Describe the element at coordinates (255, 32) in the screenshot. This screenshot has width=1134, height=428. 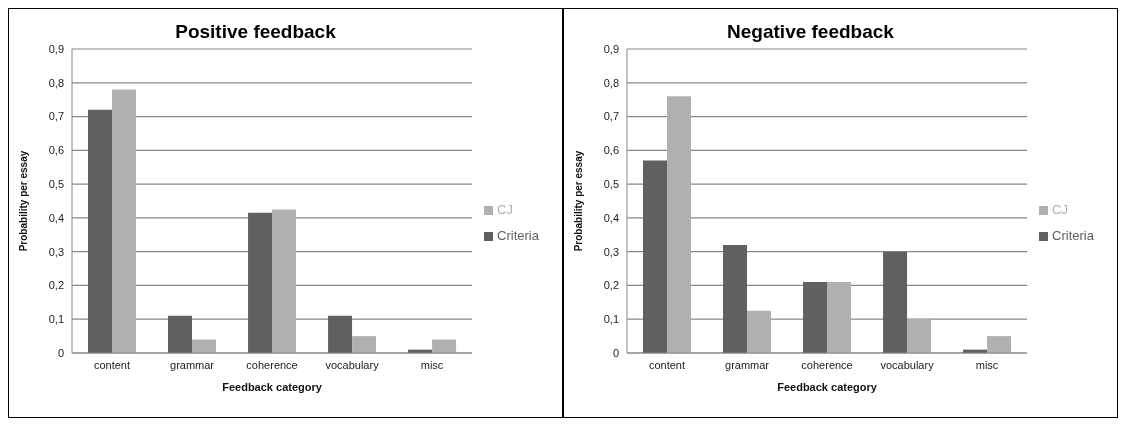
I see `chart-title: Positive feedback` at that location.